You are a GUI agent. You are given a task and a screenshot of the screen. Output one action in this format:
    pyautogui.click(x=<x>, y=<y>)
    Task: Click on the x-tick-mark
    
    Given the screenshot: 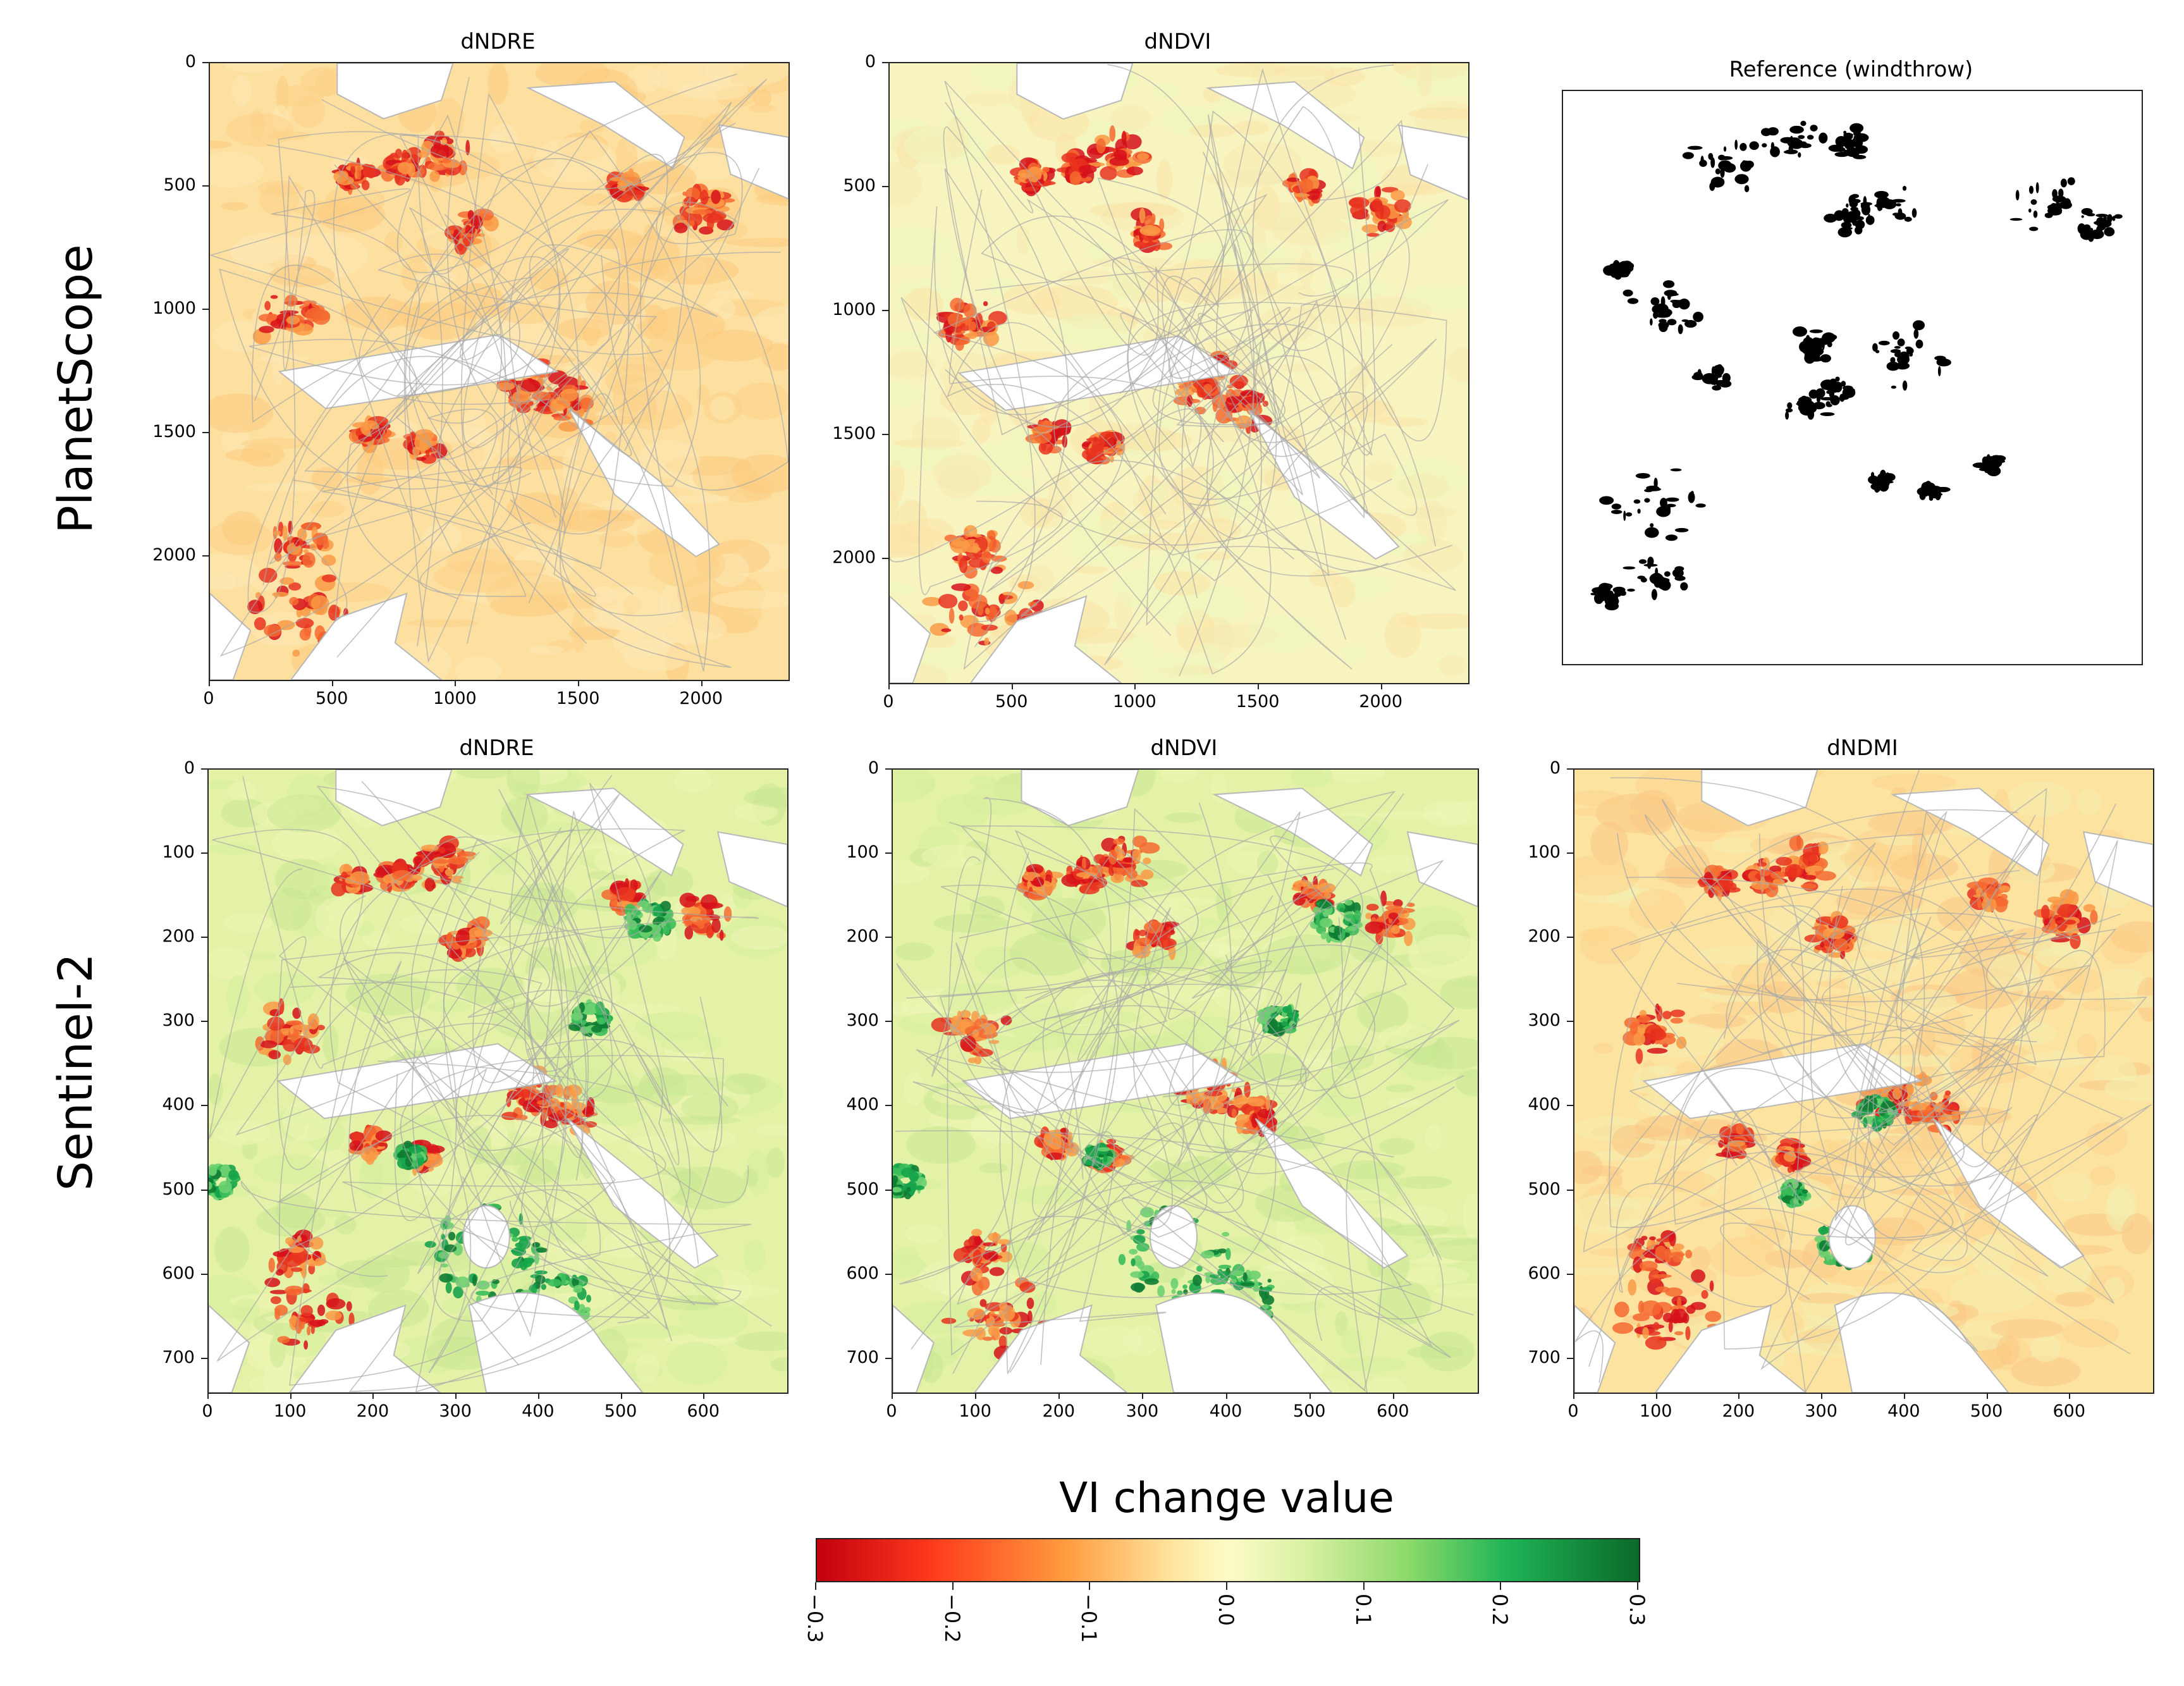 What is the action you would take?
    pyautogui.click(x=704, y=1396)
    